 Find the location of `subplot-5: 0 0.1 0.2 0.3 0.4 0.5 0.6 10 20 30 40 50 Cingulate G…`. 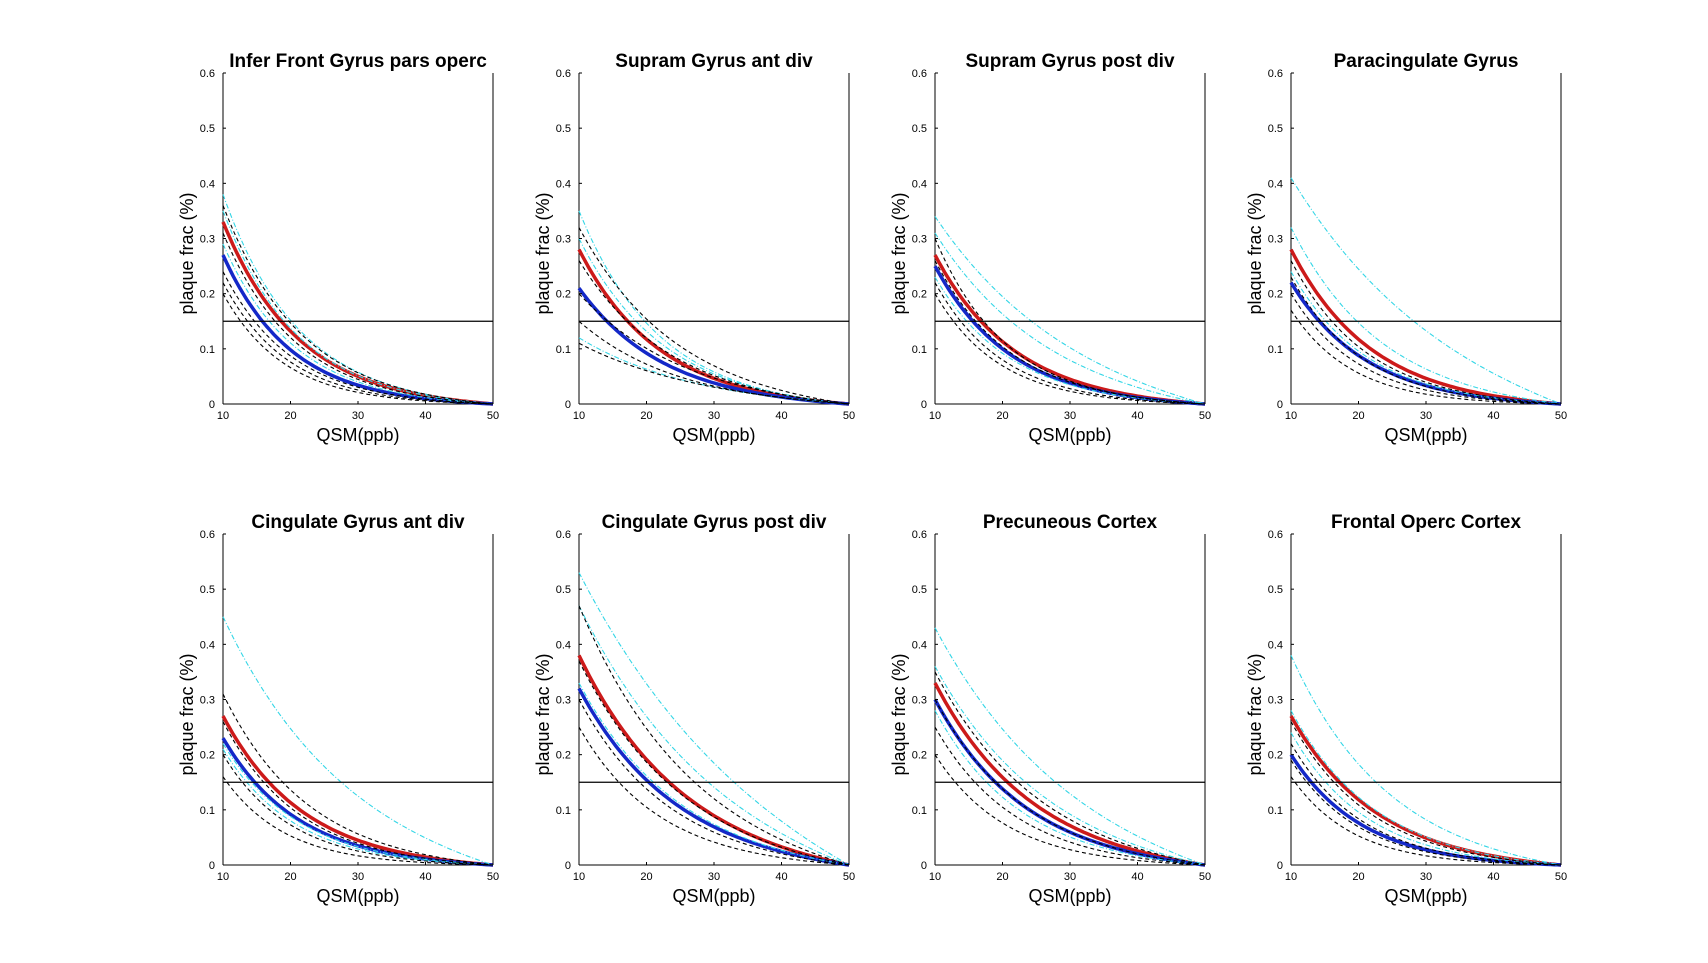

subplot-5: 0 0.1 0.2 0.3 0.4 0.5 0.6 10 20 30 40 50 Cingulate G… is located at coordinates (338, 709).